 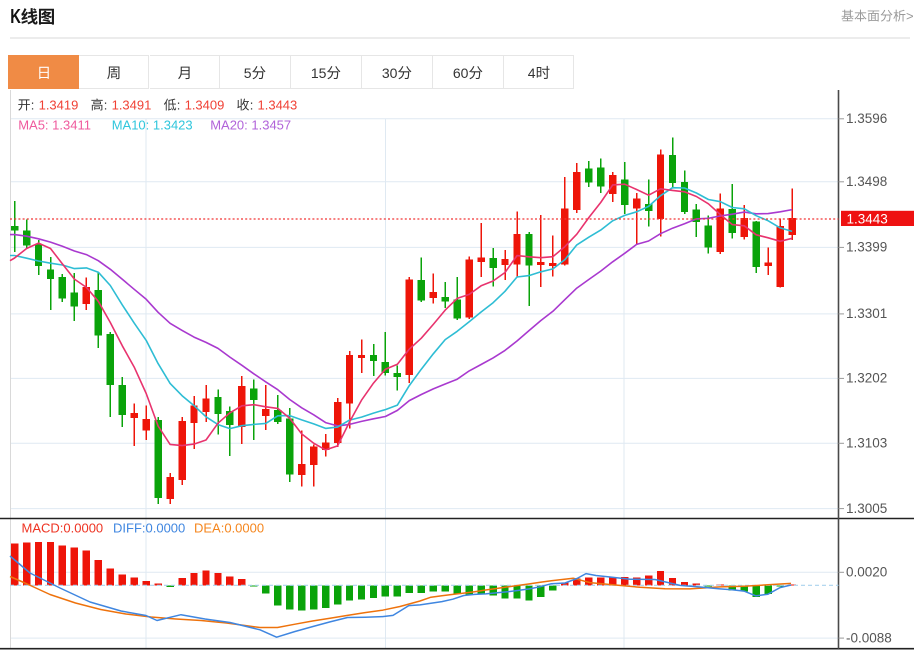 What do you see at coordinates (866, 443) in the screenshot?
I see `svg-text: 1.3103` at bounding box center [866, 443].